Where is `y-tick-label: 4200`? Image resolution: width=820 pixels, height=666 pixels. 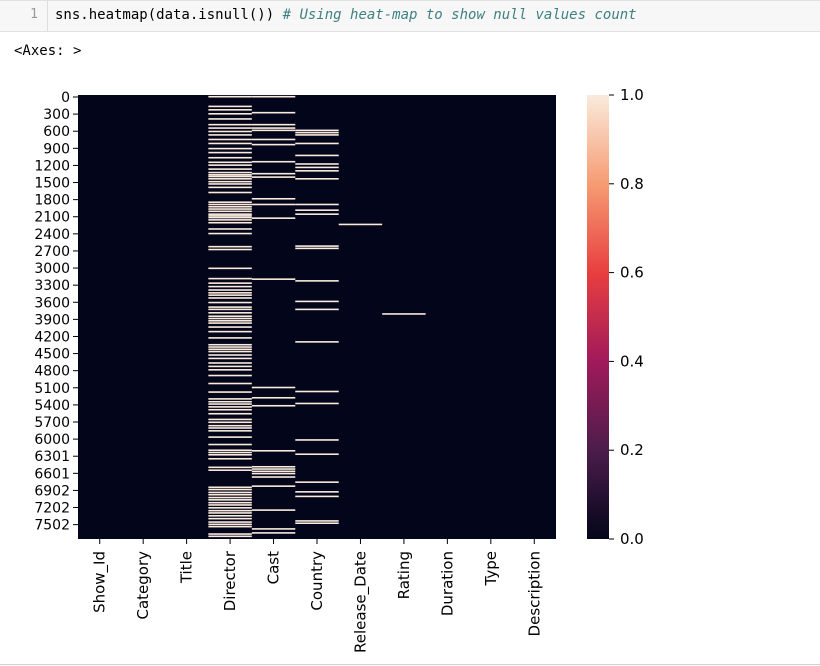
y-tick-label: 4200 is located at coordinates (52, 337).